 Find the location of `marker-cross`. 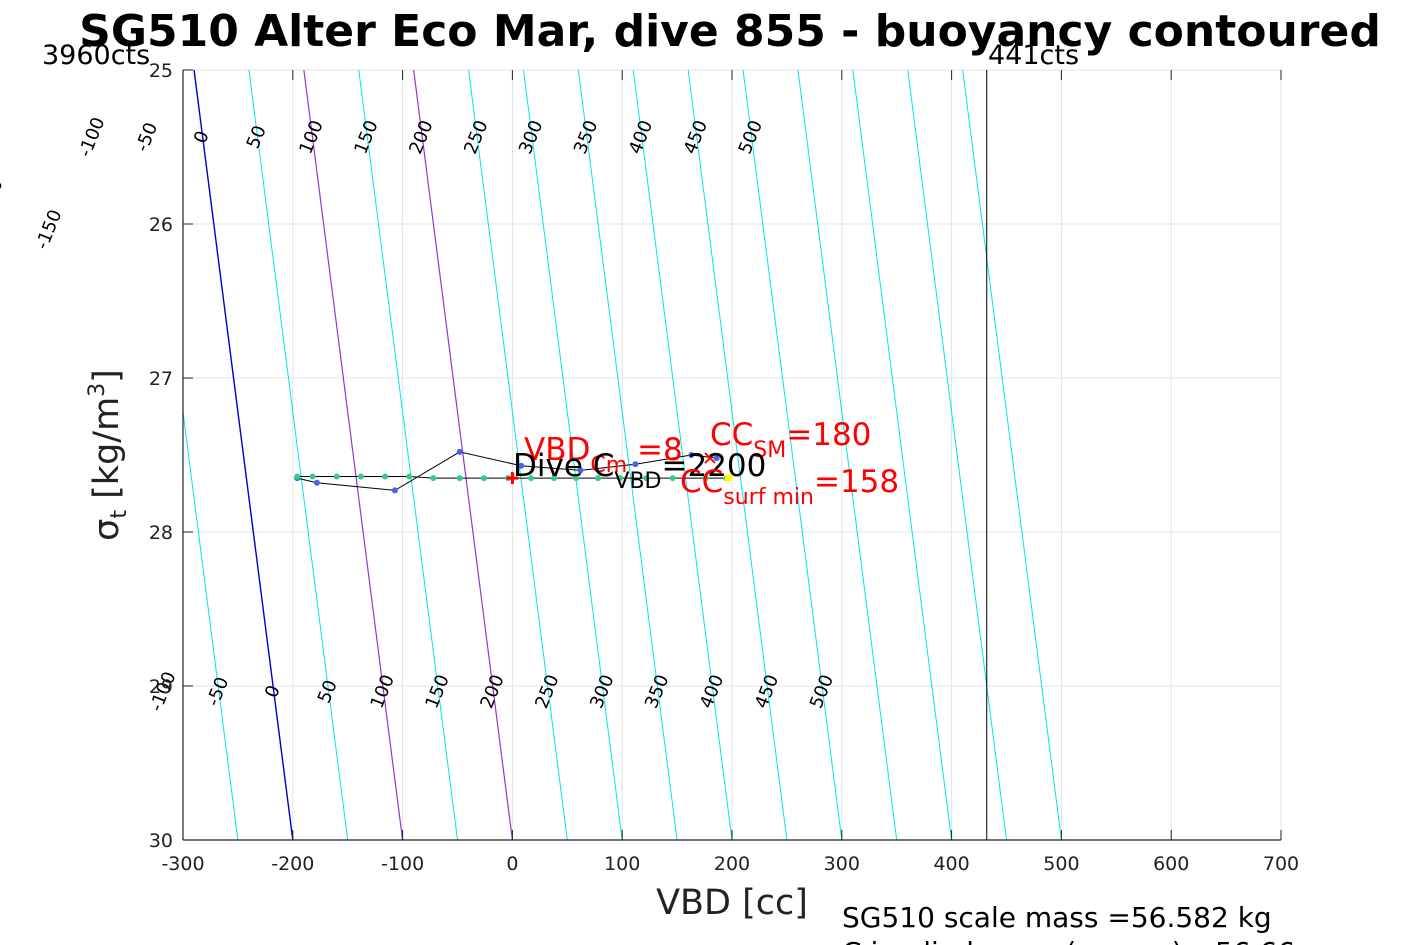

marker-cross is located at coordinates (710, 458).